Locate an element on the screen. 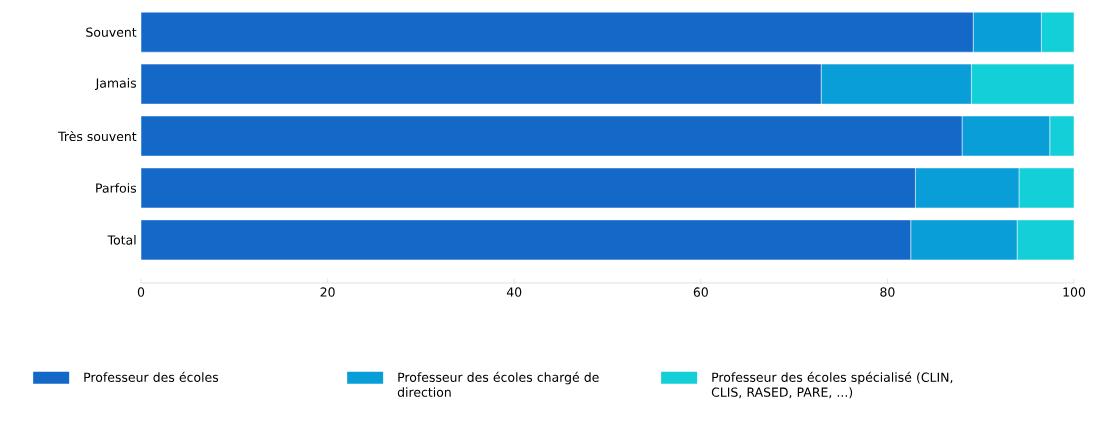 The image size is (1098, 444). x-tick-label: 20 is located at coordinates (327, 292).